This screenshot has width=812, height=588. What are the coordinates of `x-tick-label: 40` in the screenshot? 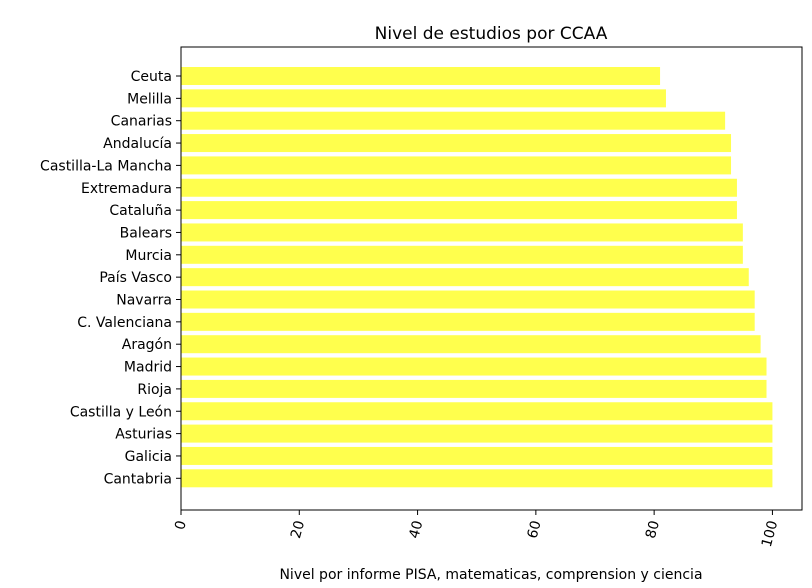 It's located at (416, 529).